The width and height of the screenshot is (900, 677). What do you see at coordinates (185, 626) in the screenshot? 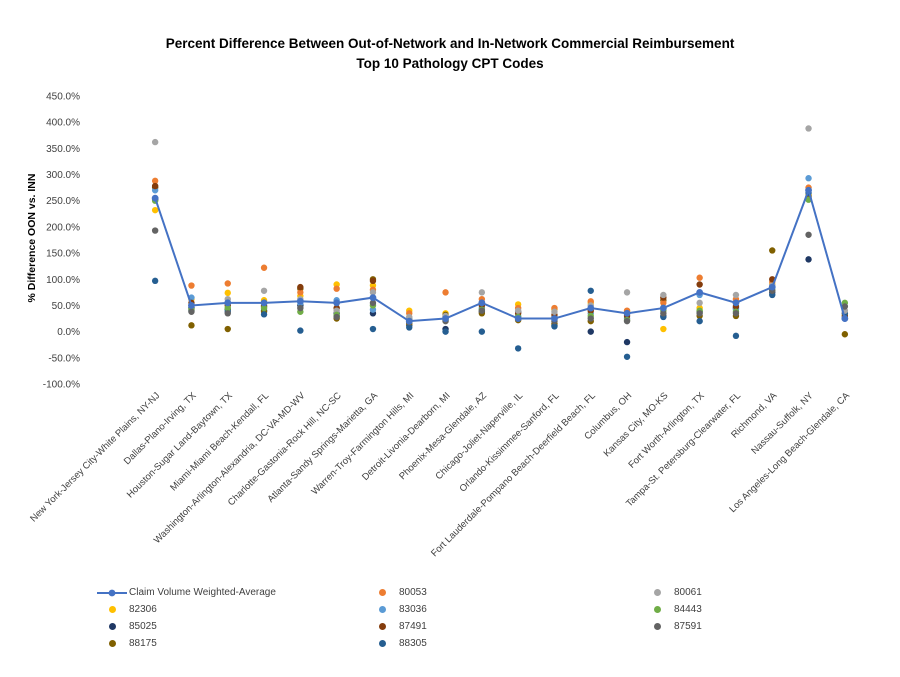
I see `legend-item: 85025` at bounding box center [185, 626].